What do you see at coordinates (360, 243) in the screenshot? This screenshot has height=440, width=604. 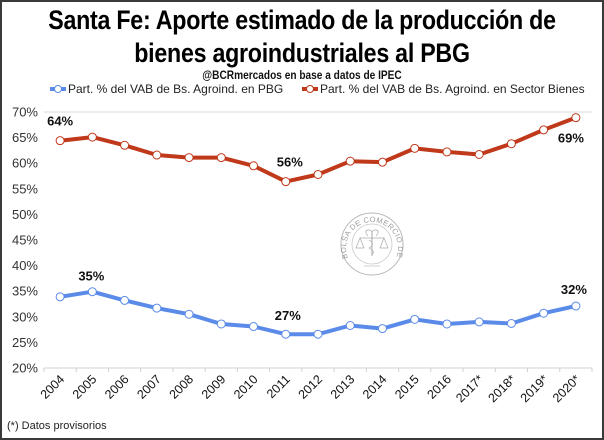 I see `seal-scale-pan-left` at bounding box center [360, 243].